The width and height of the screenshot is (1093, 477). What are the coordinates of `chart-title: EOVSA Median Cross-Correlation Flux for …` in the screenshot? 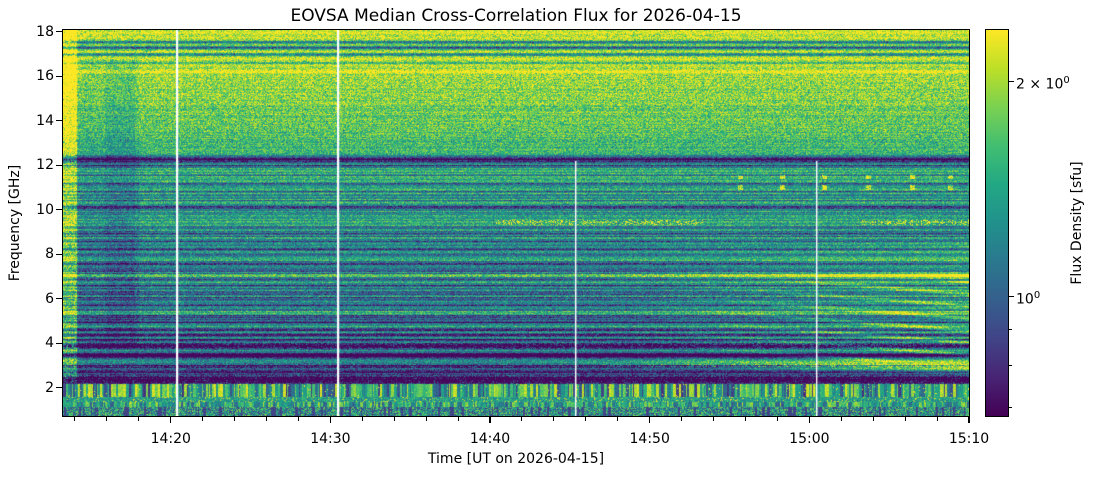 It's located at (516, 16).